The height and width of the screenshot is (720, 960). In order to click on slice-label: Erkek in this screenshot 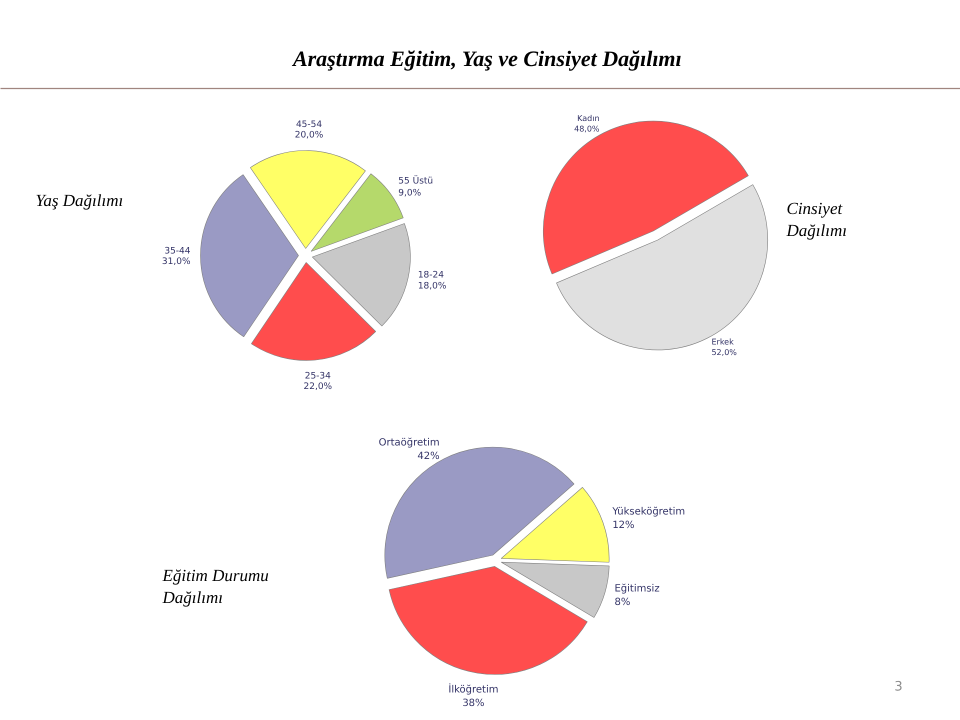, I will do `click(722, 341)`.